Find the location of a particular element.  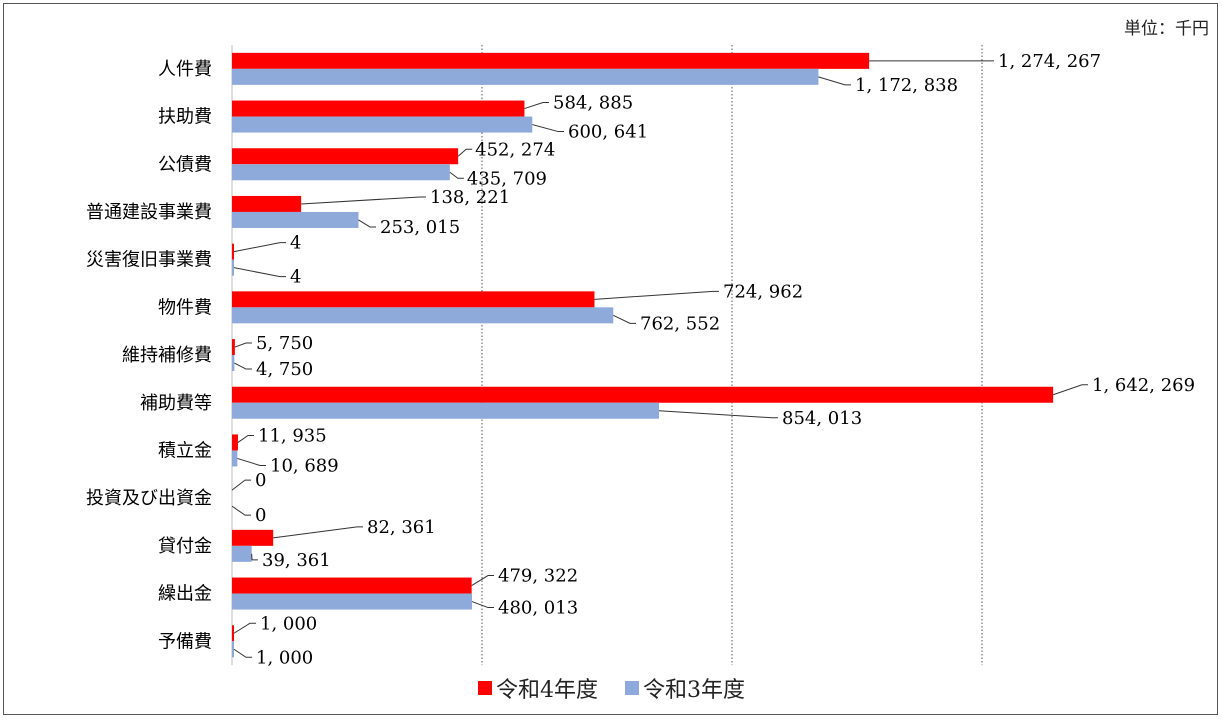

data-label-series-1: 39, 361 is located at coordinates (296, 560).